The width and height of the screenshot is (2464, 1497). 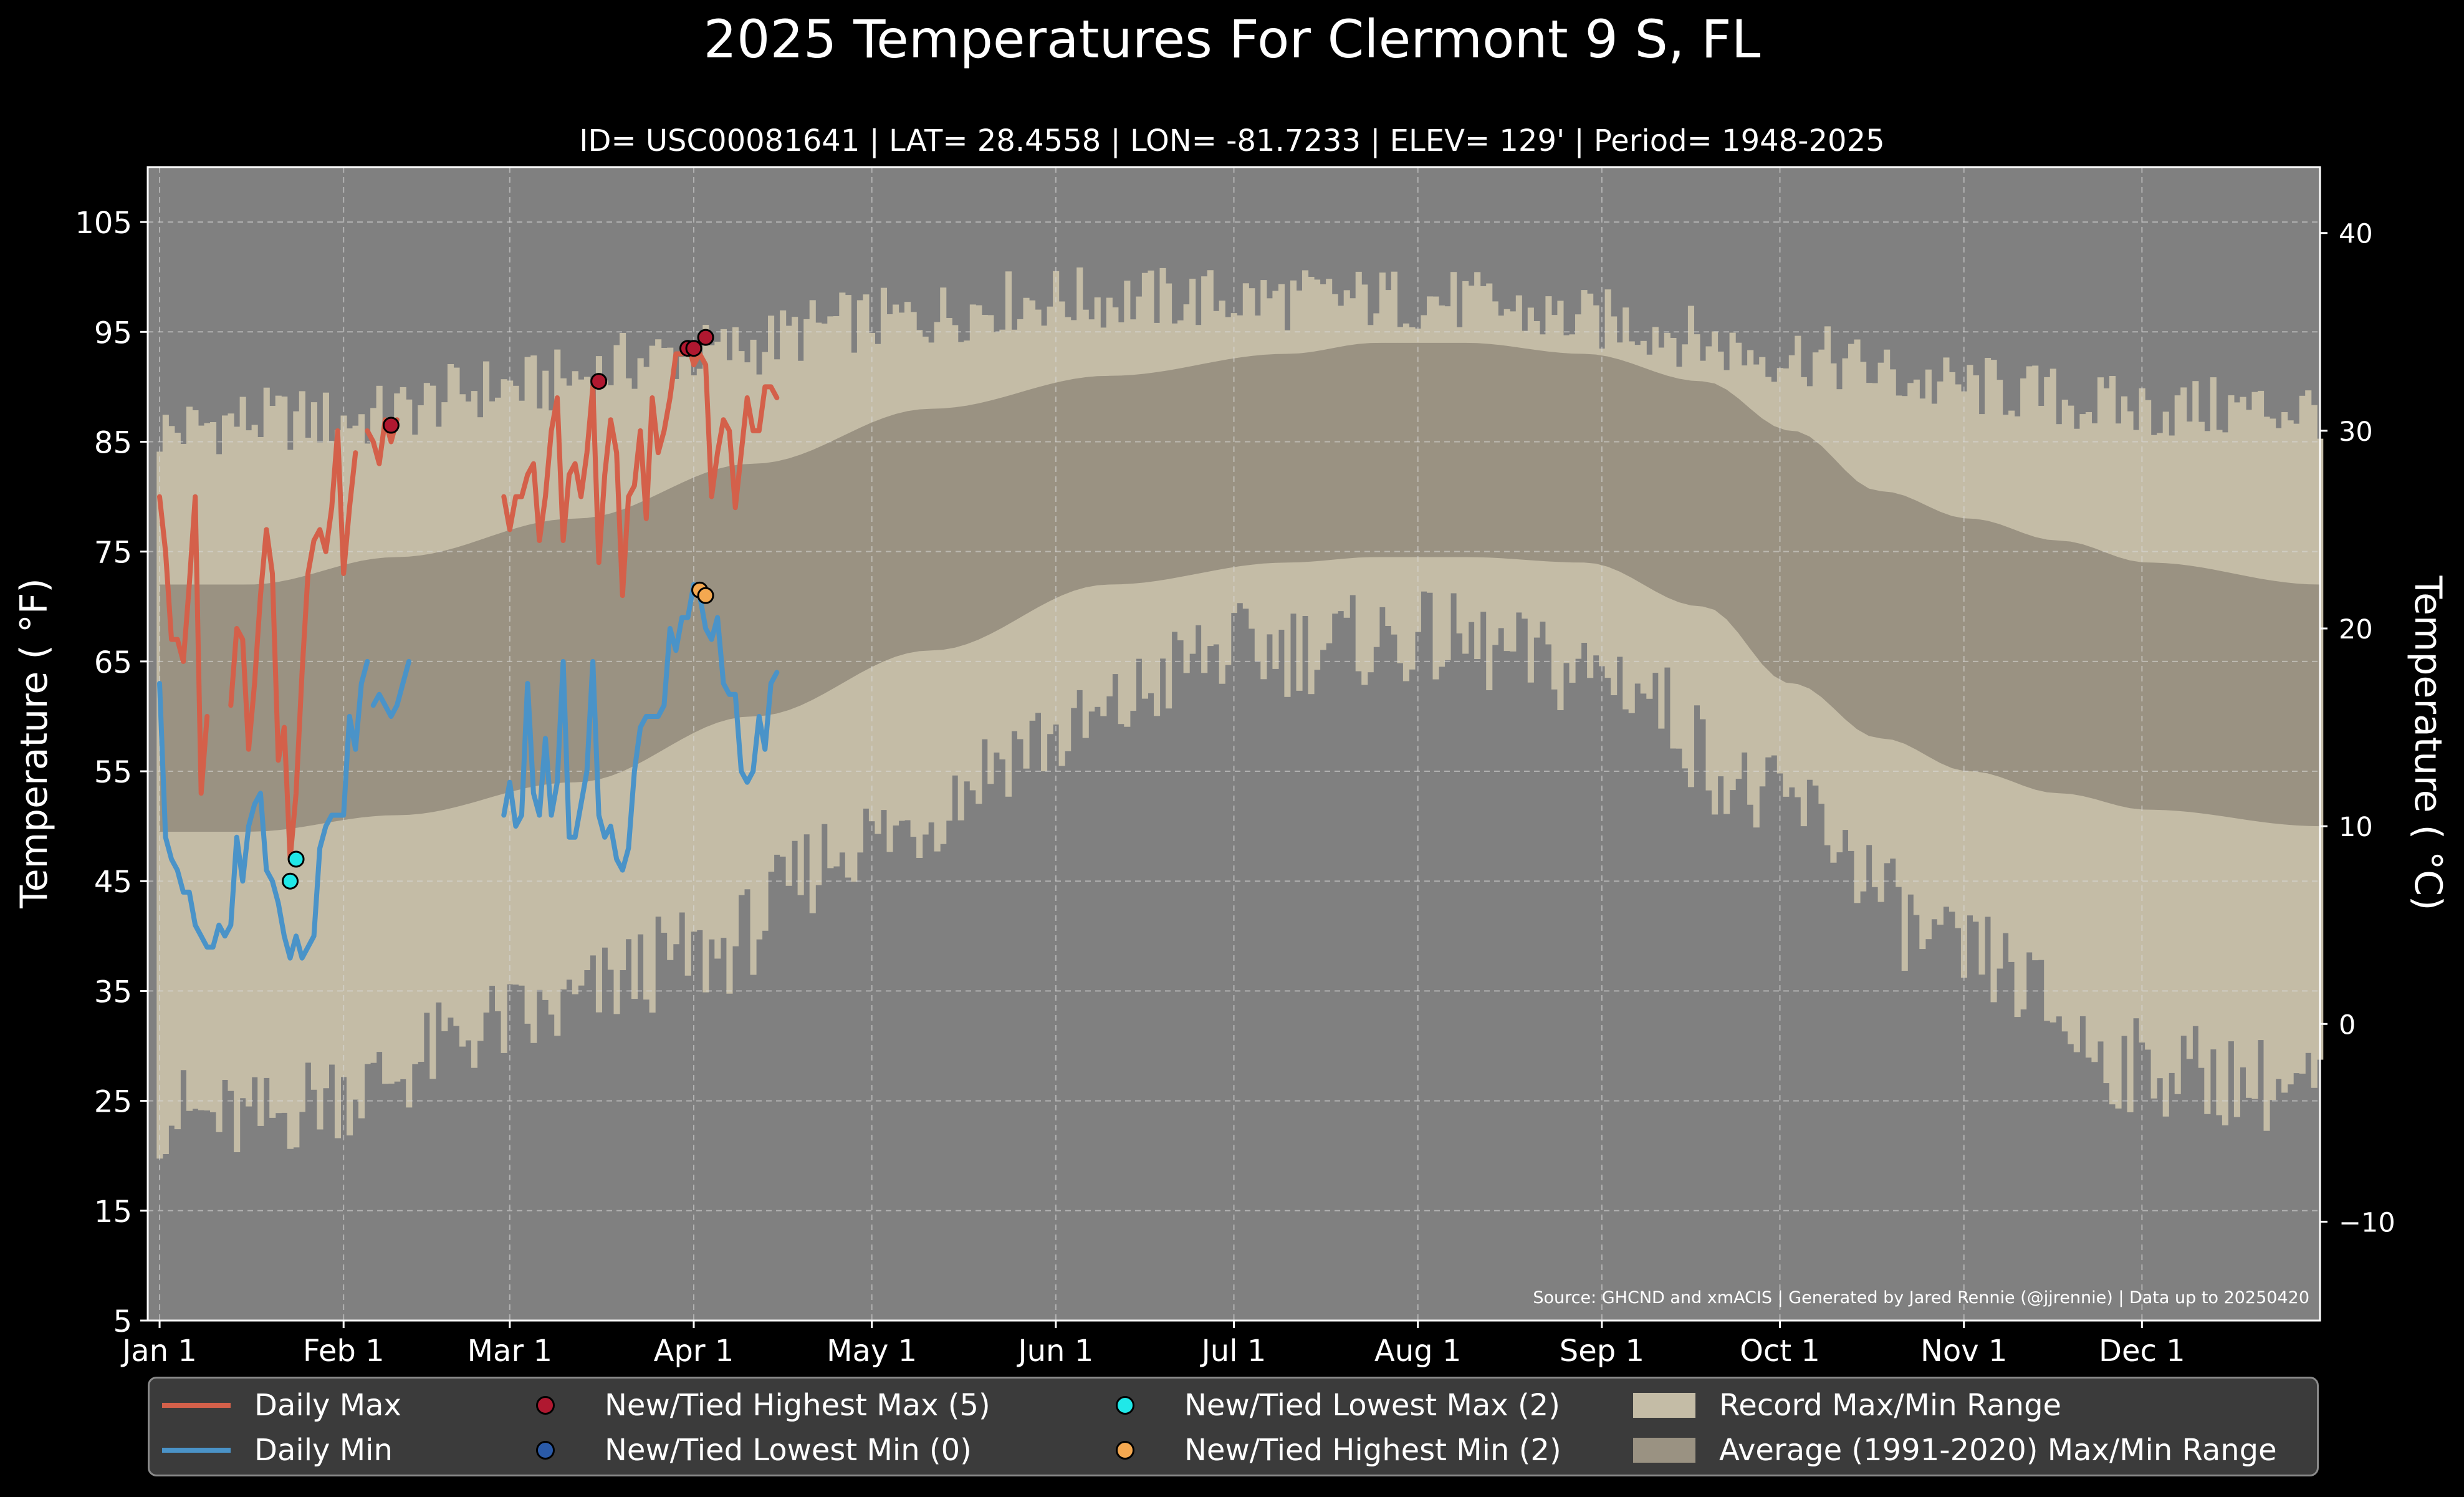 What do you see at coordinates (1998, 1450) in the screenshot?
I see `legend-label: Average (1991-2020) Max/Min Range` at bounding box center [1998, 1450].